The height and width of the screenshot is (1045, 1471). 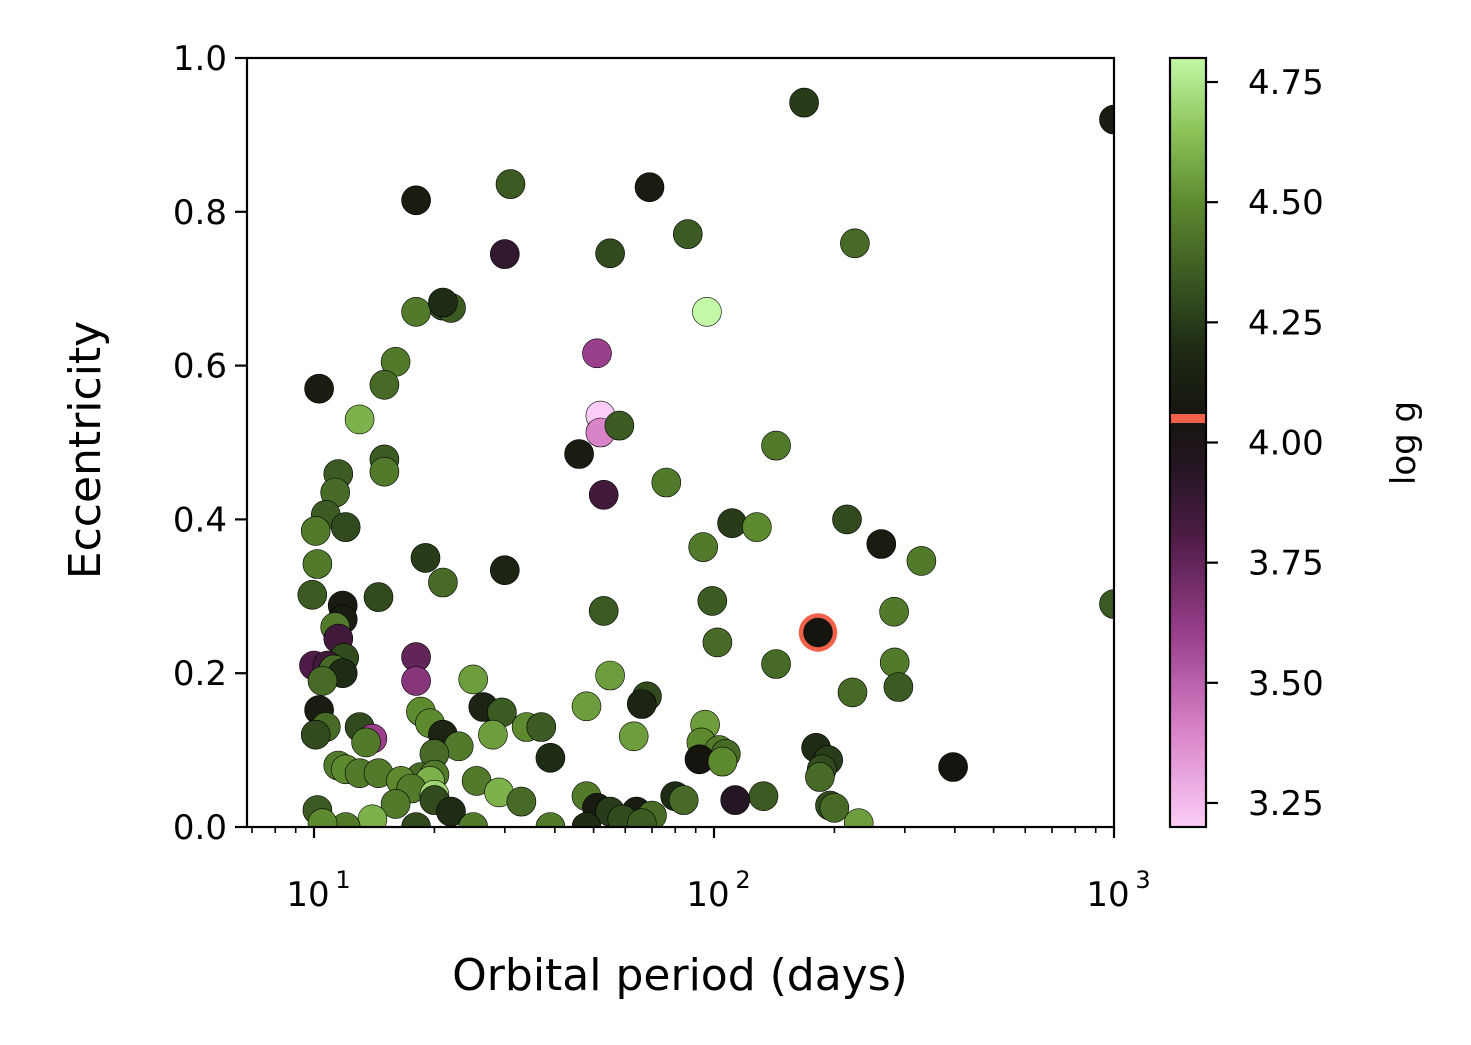 What do you see at coordinates (818, 632) in the screenshot?
I see `highlighted-point` at bounding box center [818, 632].